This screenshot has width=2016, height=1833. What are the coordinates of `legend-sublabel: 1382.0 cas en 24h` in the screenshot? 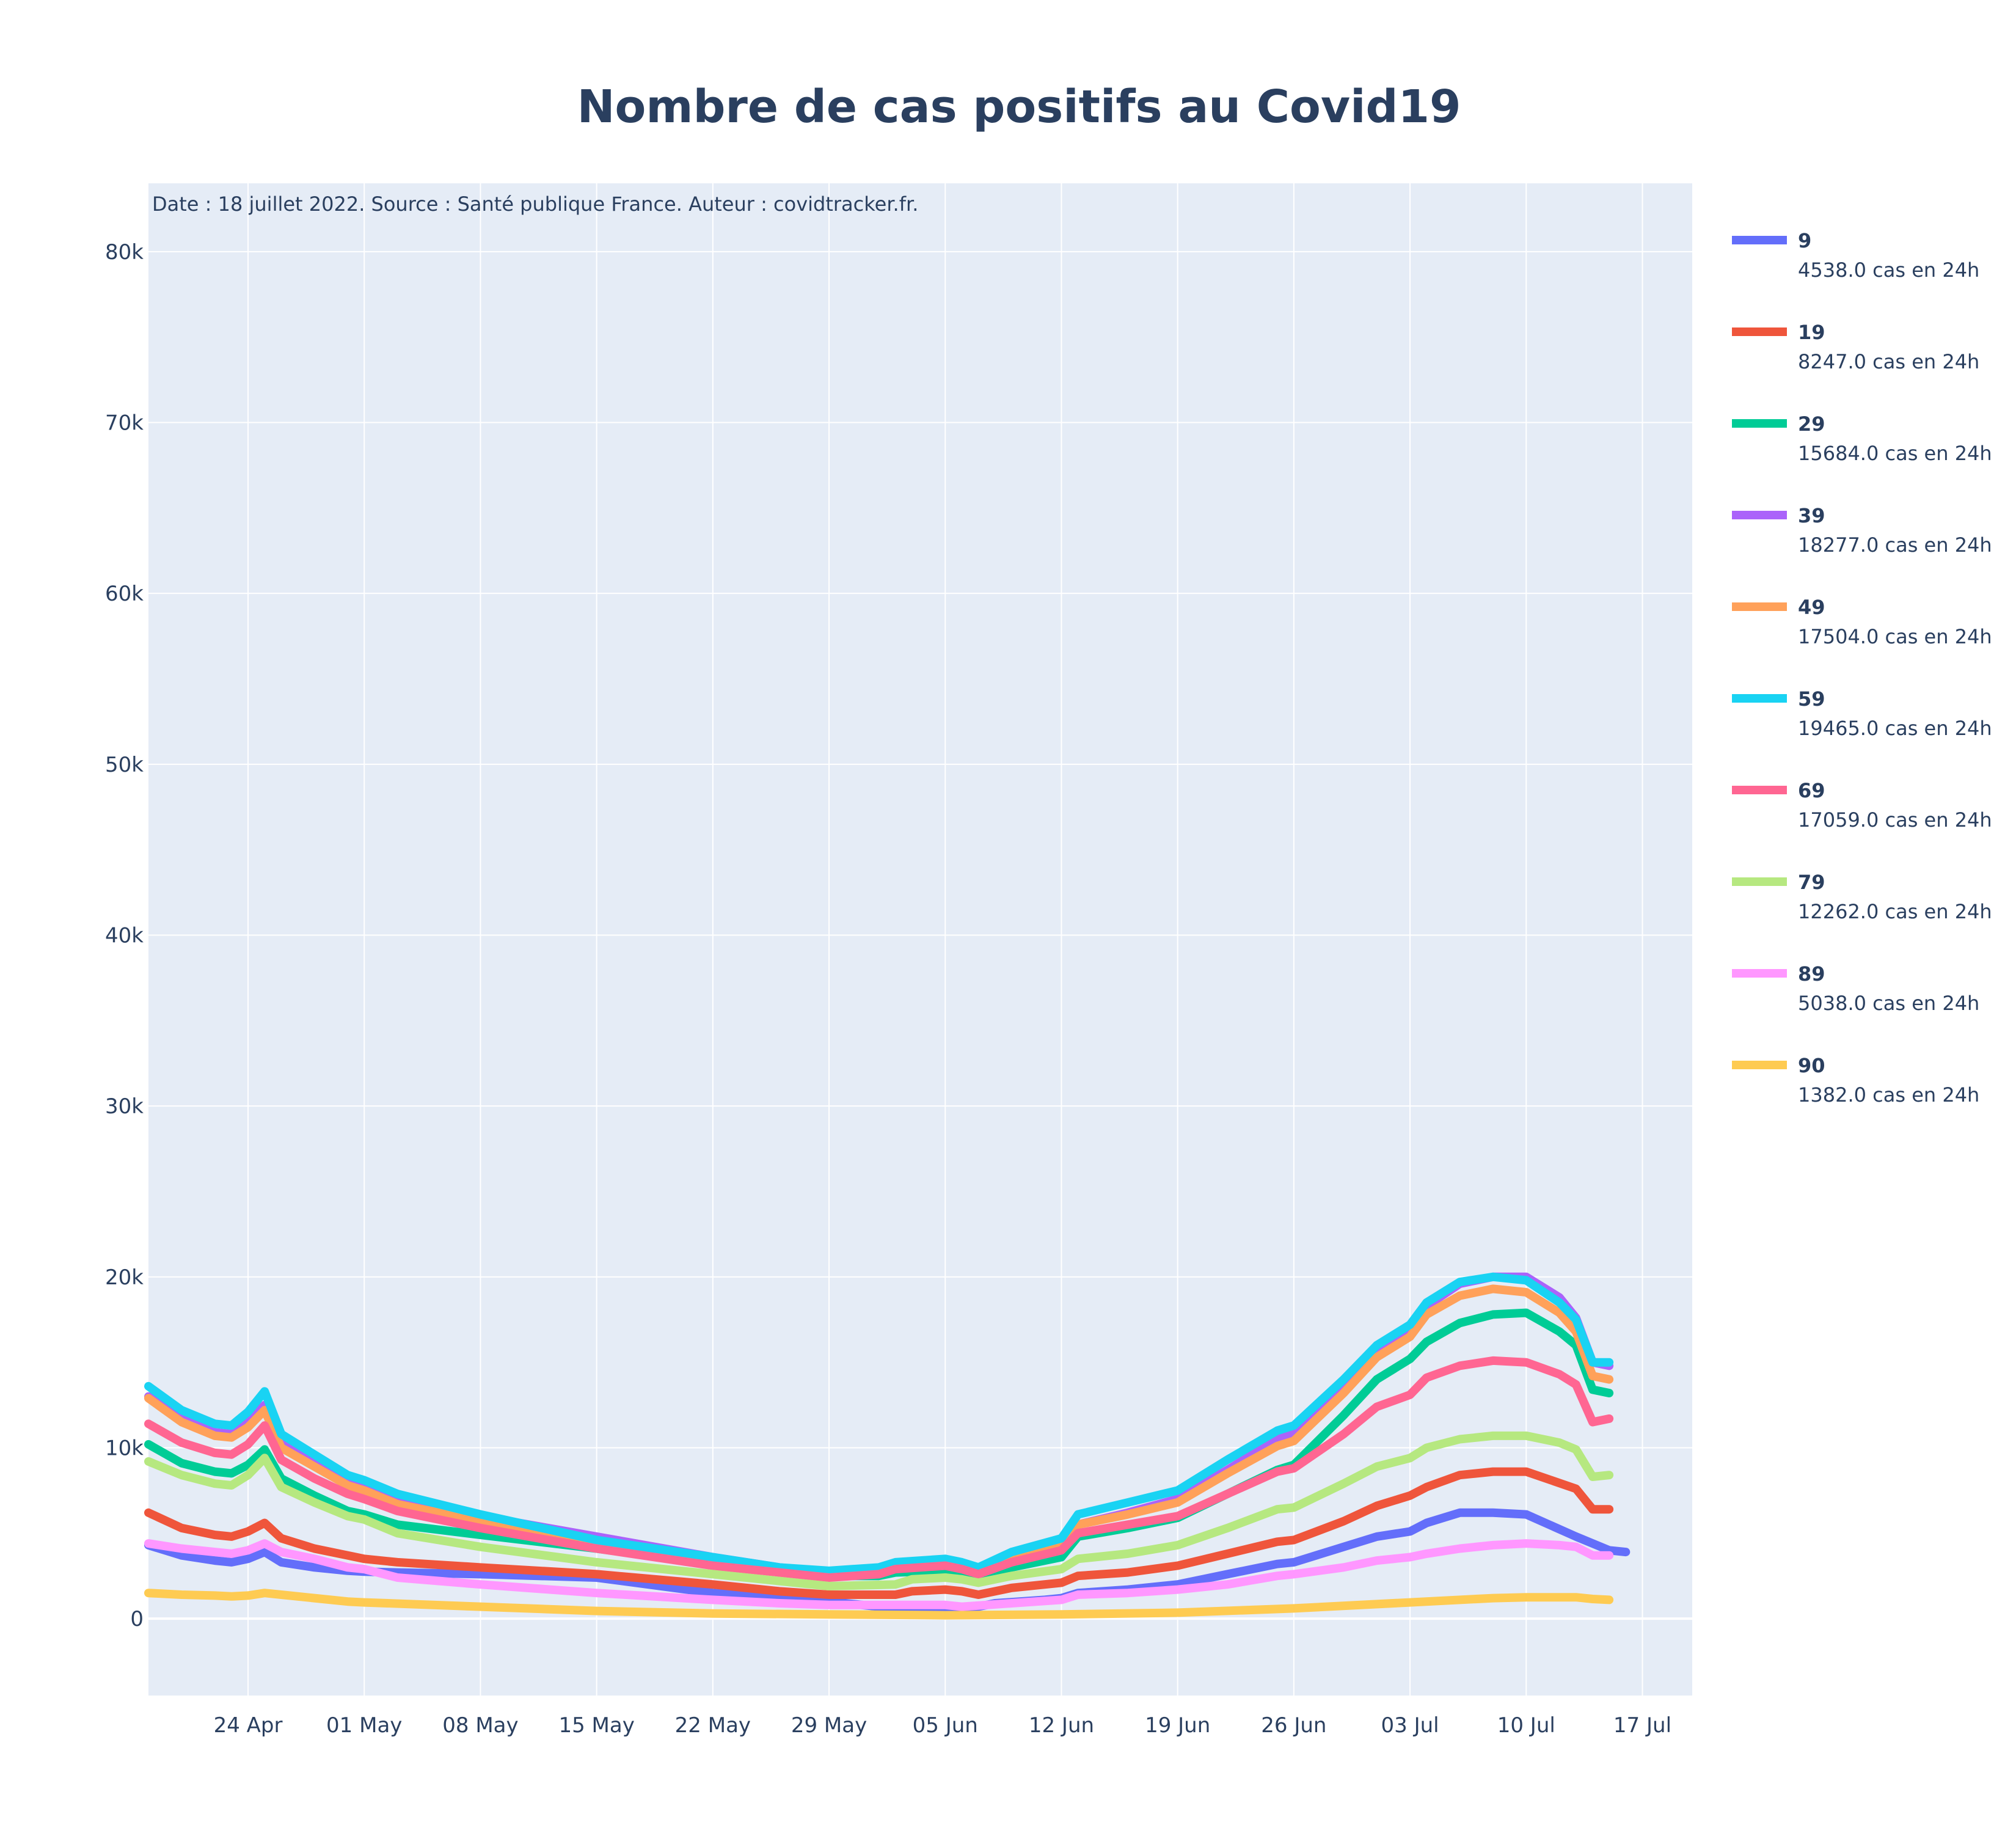 It's located at (1888, 1095).